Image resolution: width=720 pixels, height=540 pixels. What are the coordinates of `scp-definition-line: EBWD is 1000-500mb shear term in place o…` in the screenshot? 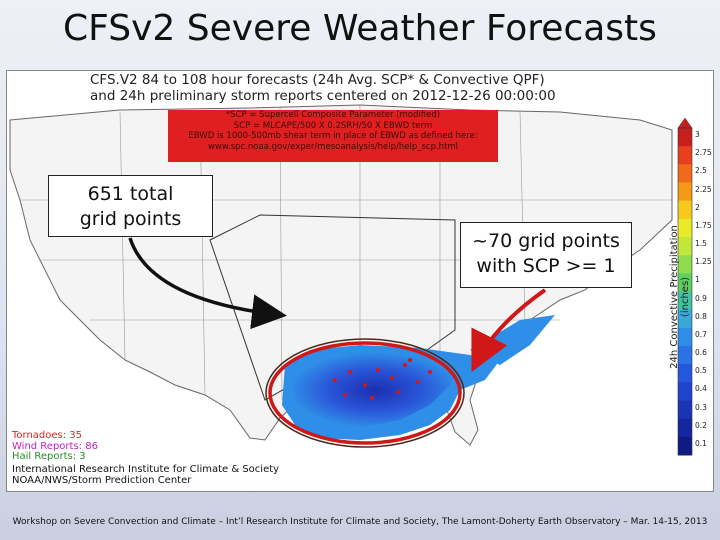 It's located at (333, 136).